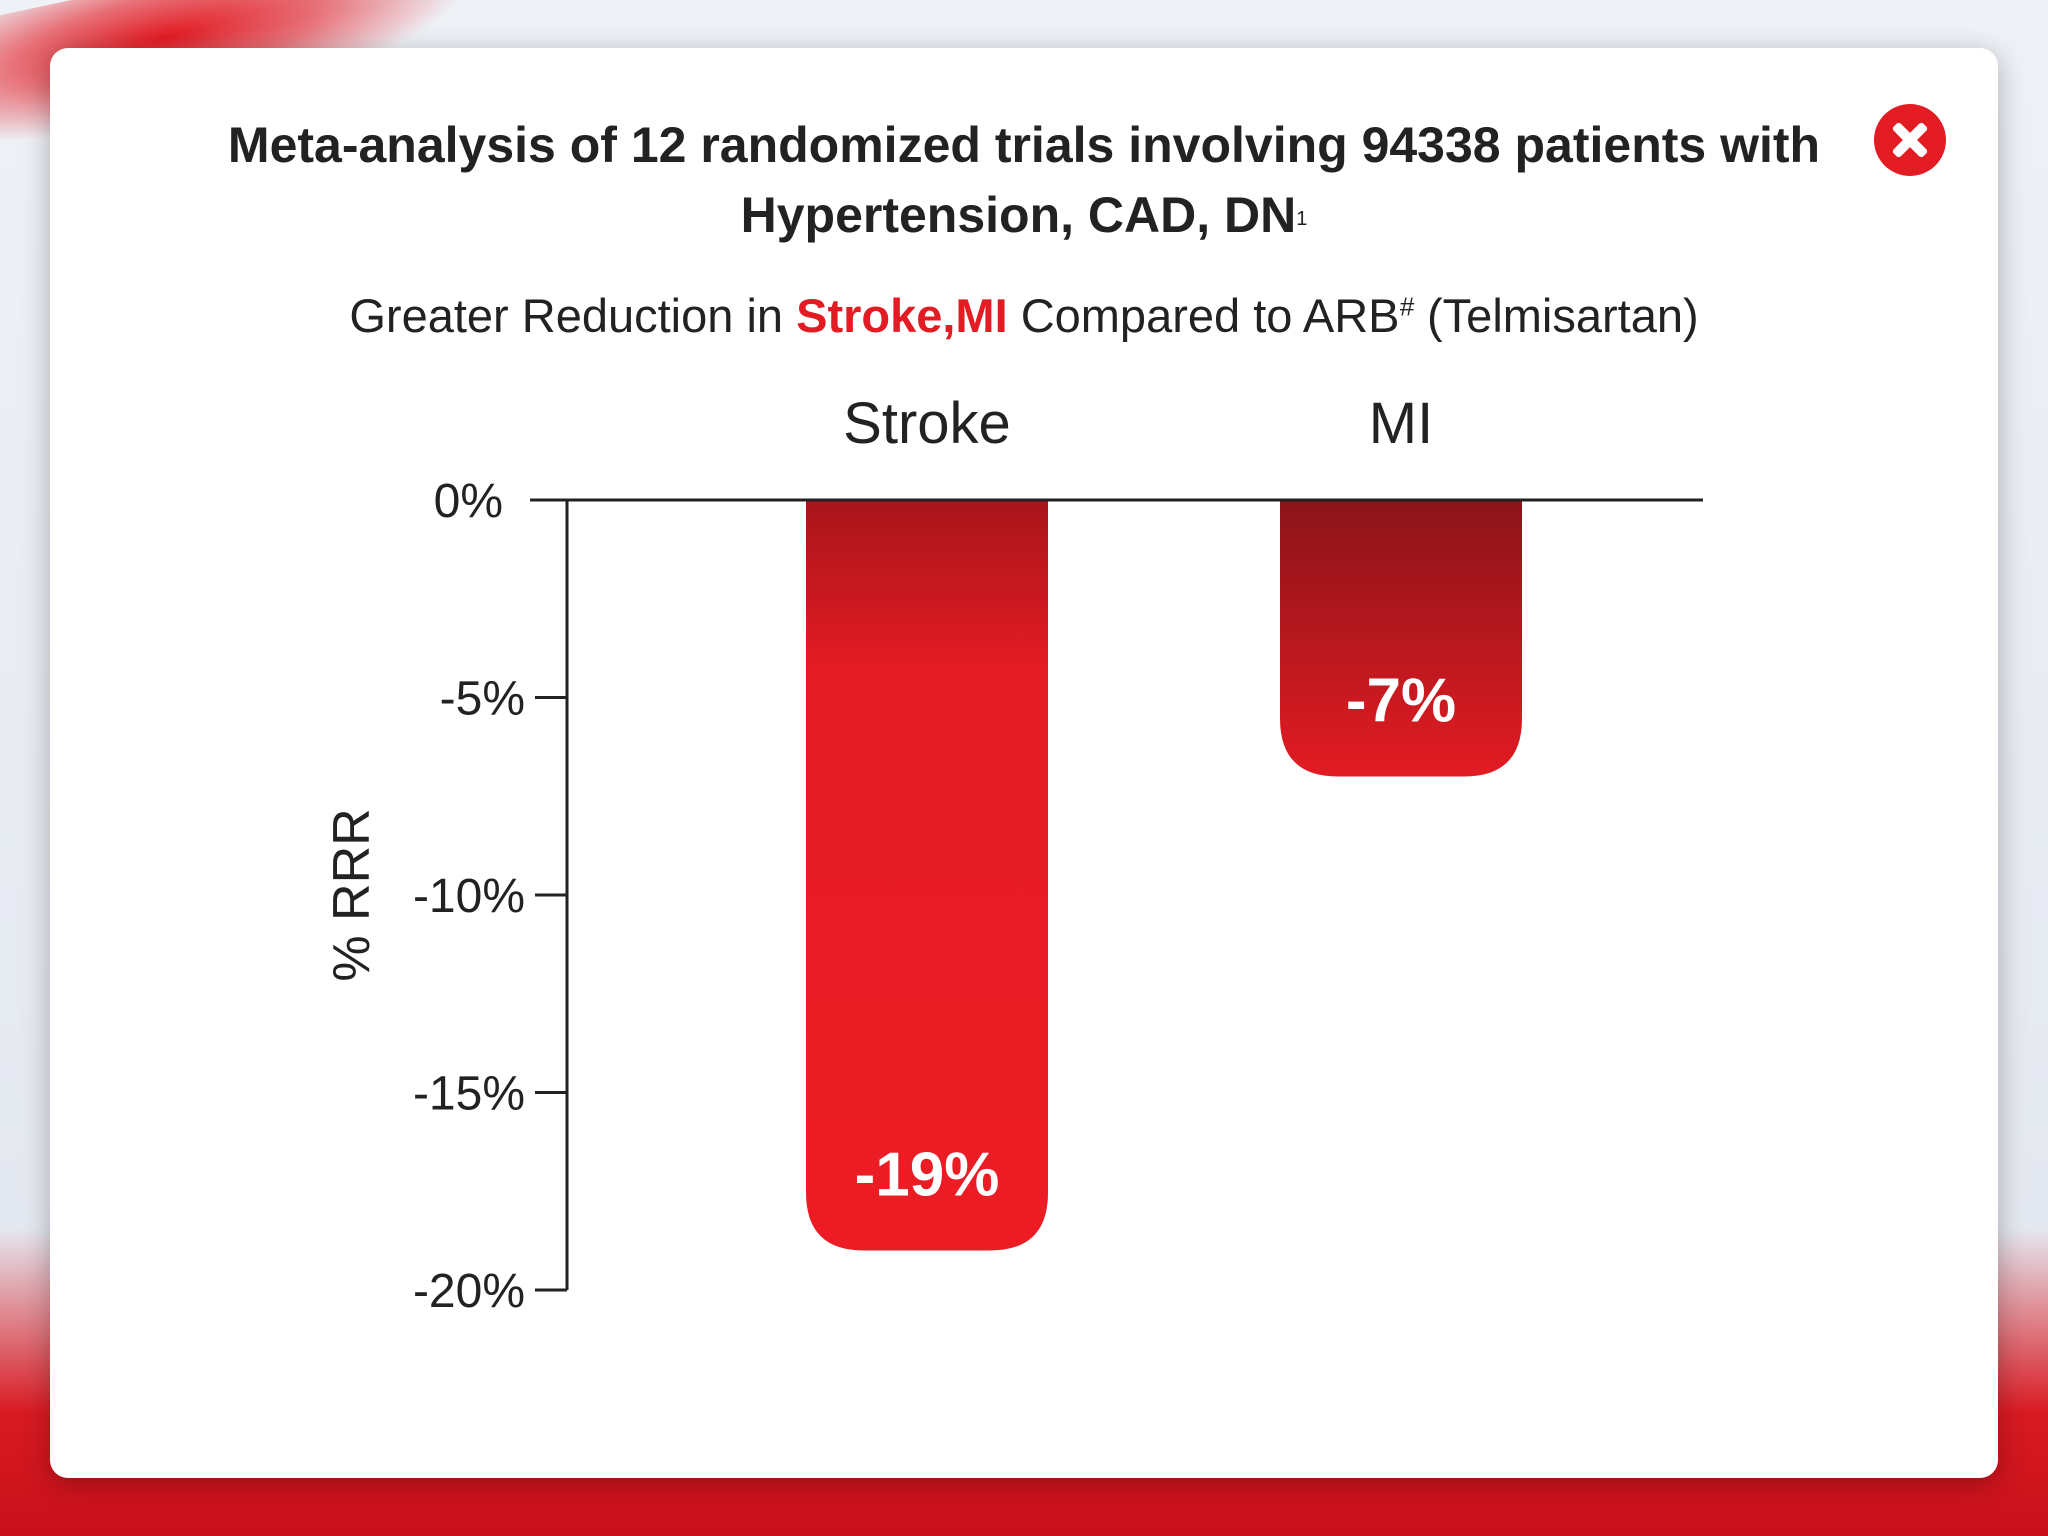  What do you see at coordinates (1910, 140) in the screenshot?
I see `close-icon` at bounding box center [1910, 140].